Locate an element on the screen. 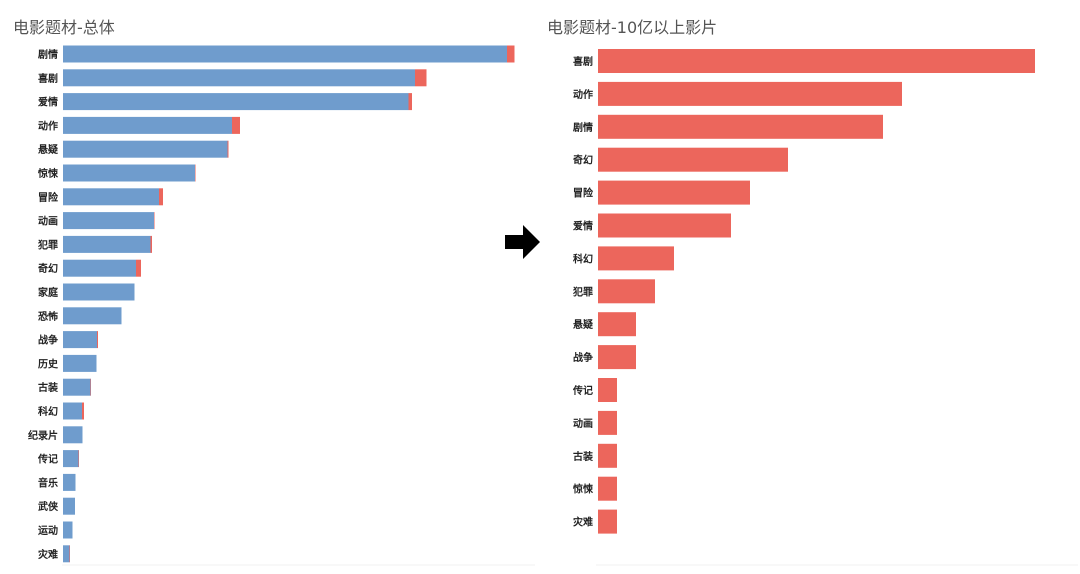 This screenshot has height=574, width=1080. right-chart-title: 电影题材-10亿以上影片 is located at coordinates (632, 27).